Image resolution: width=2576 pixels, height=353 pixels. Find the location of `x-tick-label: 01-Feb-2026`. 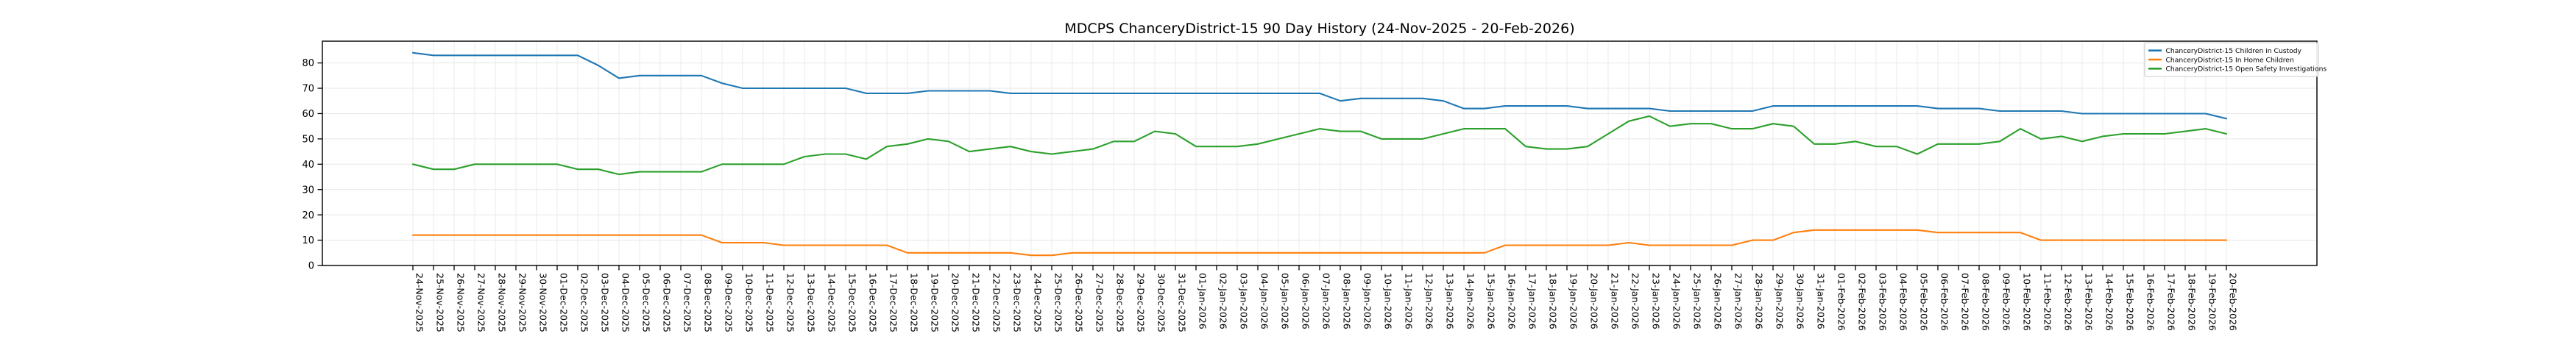

x-tick-label: 01-Feb-2026 is located at coordinates (1841, 302).